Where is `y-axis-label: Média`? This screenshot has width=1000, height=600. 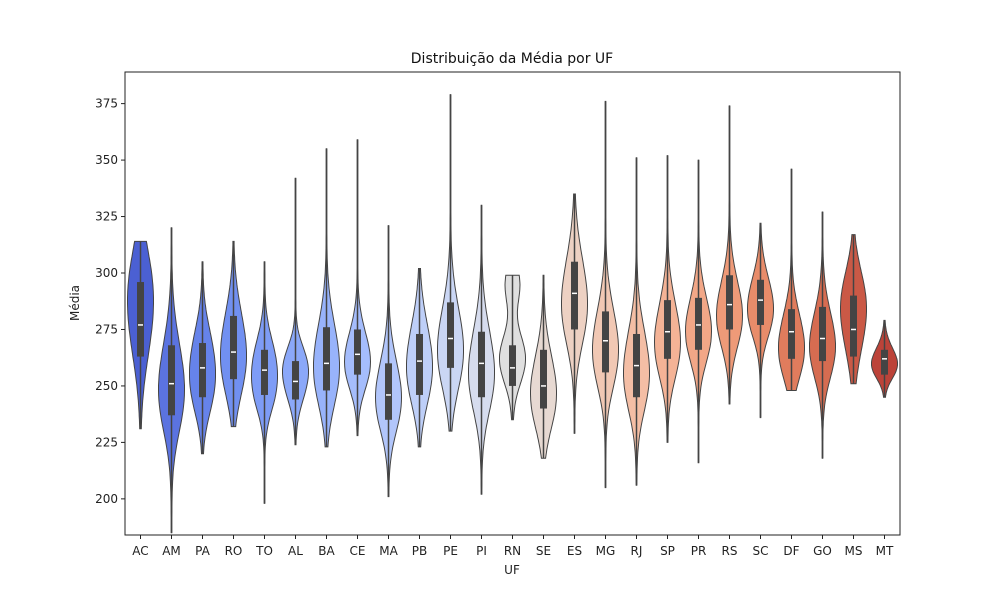 y-axis-label: Média is located at coordinates (75, 303).